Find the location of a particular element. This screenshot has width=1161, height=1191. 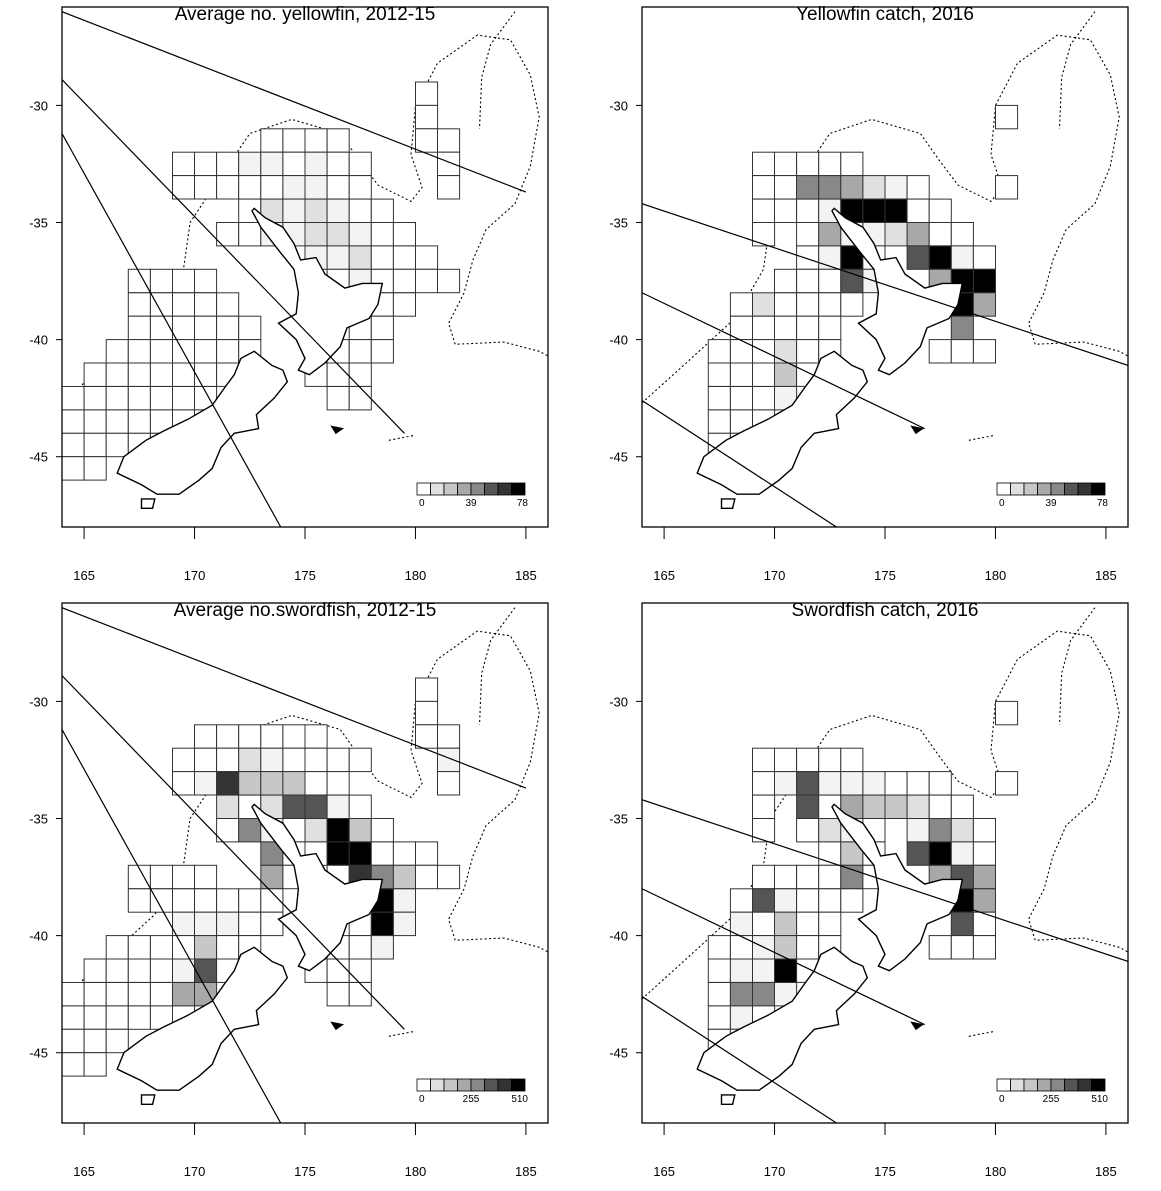

x-tick-label: 165 is located at coordinates (84, 575).